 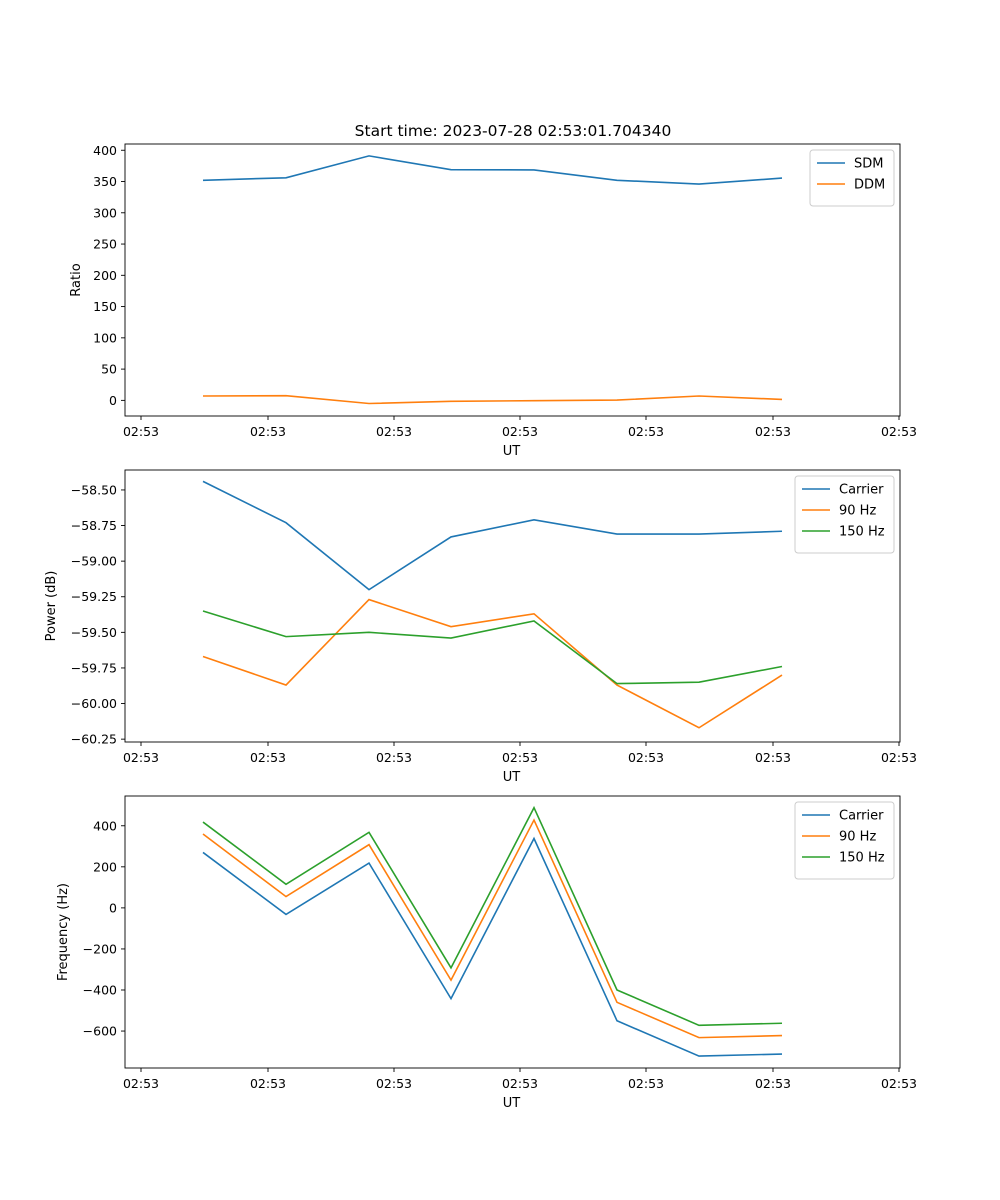 I want to click on legend-label: DDM, so click(x=869, y=185).